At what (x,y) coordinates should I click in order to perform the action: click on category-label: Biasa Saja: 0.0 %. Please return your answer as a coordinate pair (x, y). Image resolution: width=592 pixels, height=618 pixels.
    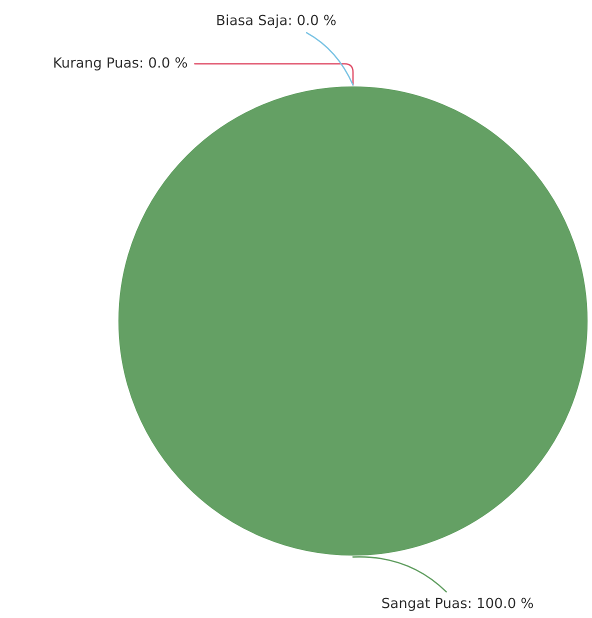
    Looking at the image, I should click on (276, 21).